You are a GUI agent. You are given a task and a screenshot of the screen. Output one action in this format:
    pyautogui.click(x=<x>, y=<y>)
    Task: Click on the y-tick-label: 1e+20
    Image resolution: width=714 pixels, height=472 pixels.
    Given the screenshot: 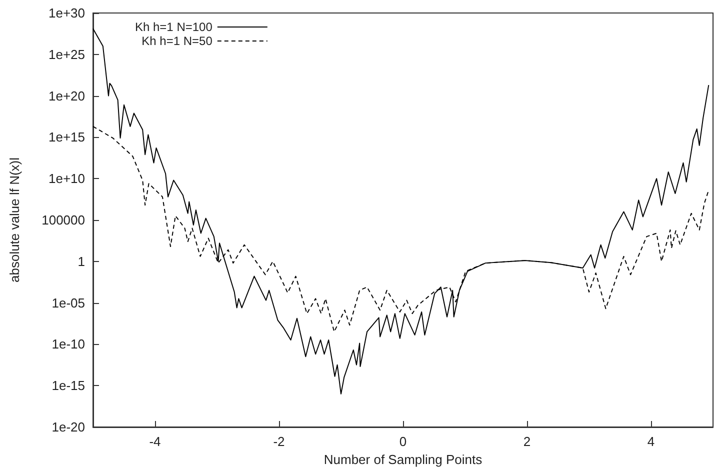 What is the action you would take?
    pyautogui.click(x=66, y=96)
    